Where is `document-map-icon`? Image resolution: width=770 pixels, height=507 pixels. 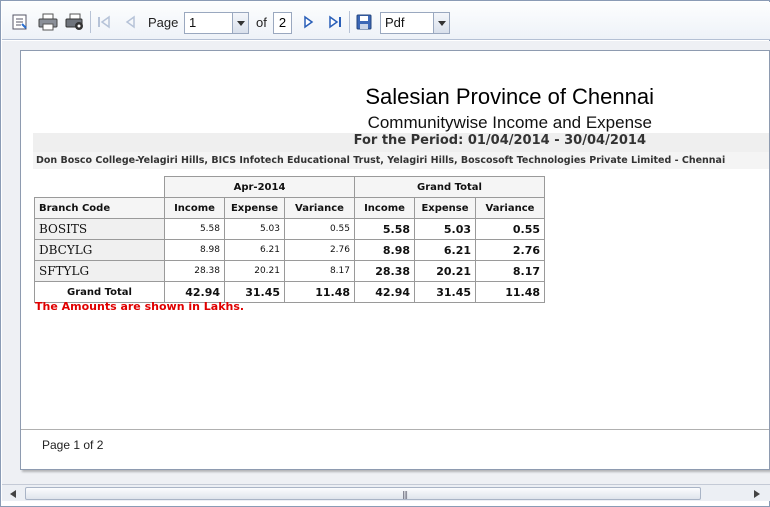 document-map-icon is located at coordinates (20, 22).